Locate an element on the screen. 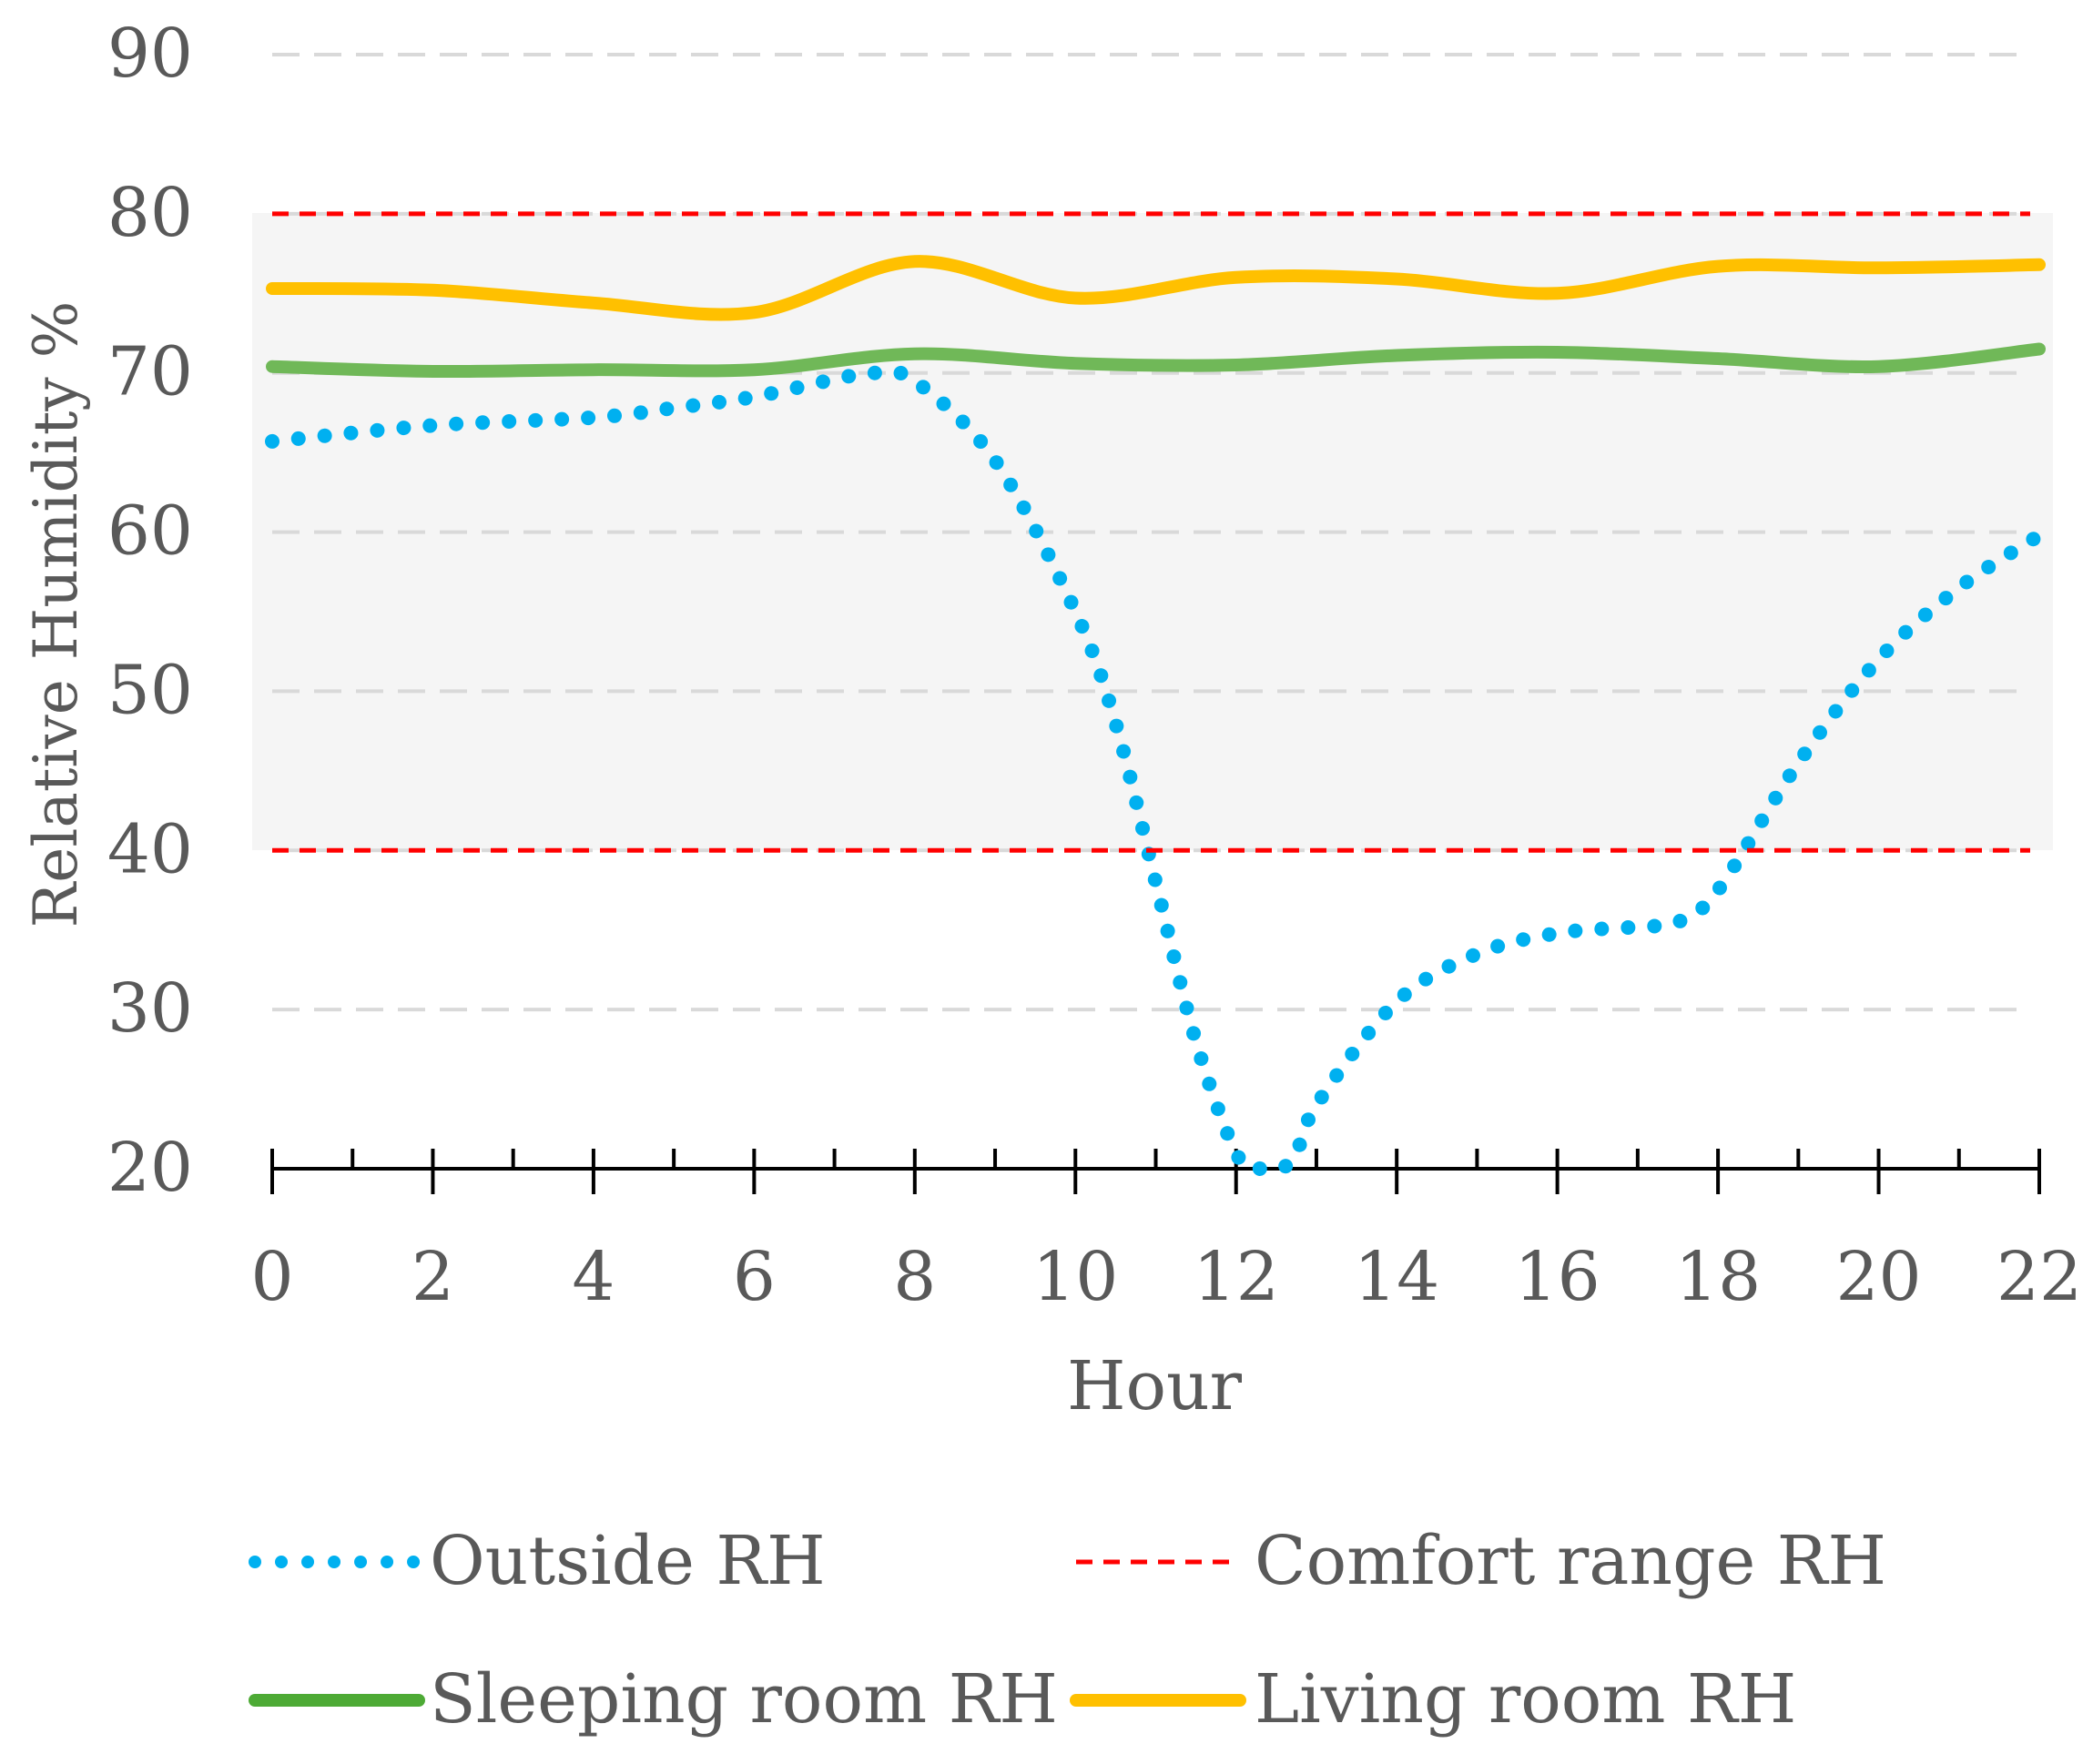 Image resolution: width=2093 pixels, height=1764 pixels. x-tick-label-6: 6 is located at coordinates (754, 1277).